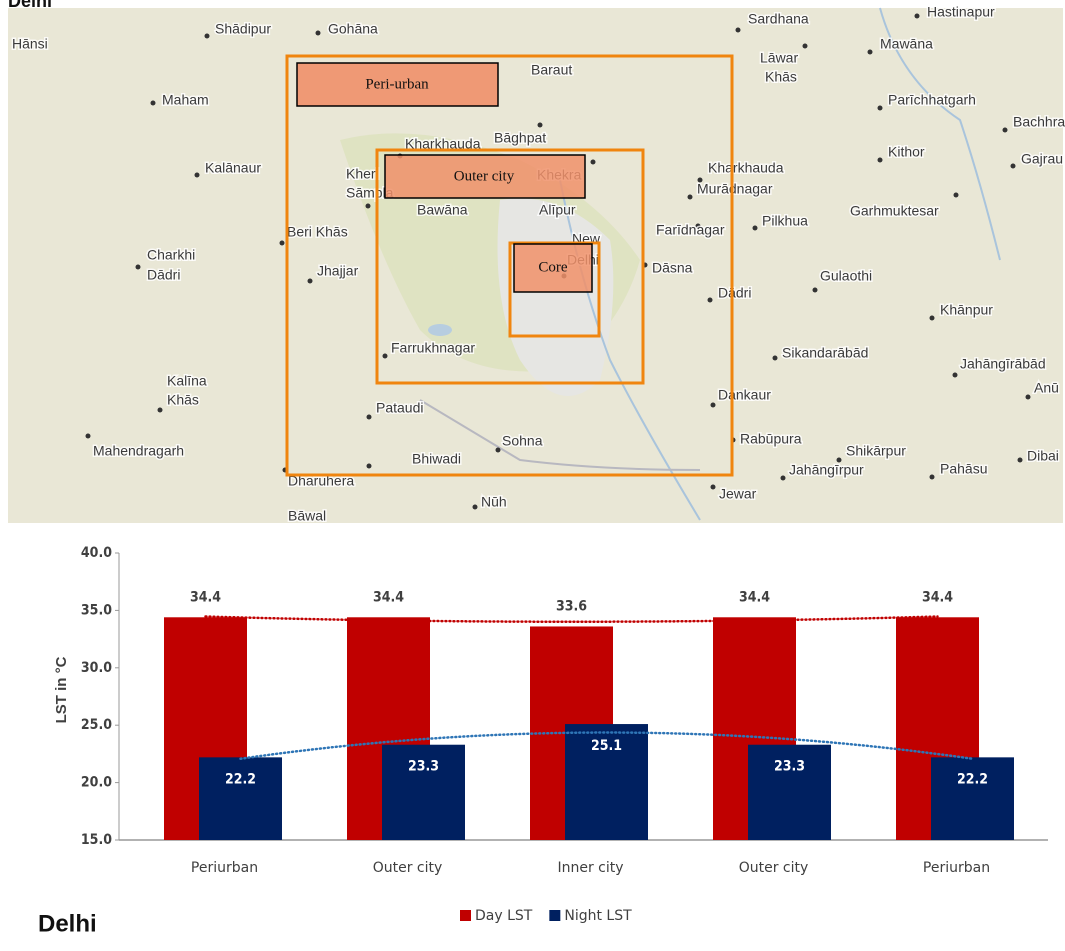 The image size is (1065, 951). Describe the element at coordinates (362, 174) in the screenshot. I see `place-label: Kheri` at that location.